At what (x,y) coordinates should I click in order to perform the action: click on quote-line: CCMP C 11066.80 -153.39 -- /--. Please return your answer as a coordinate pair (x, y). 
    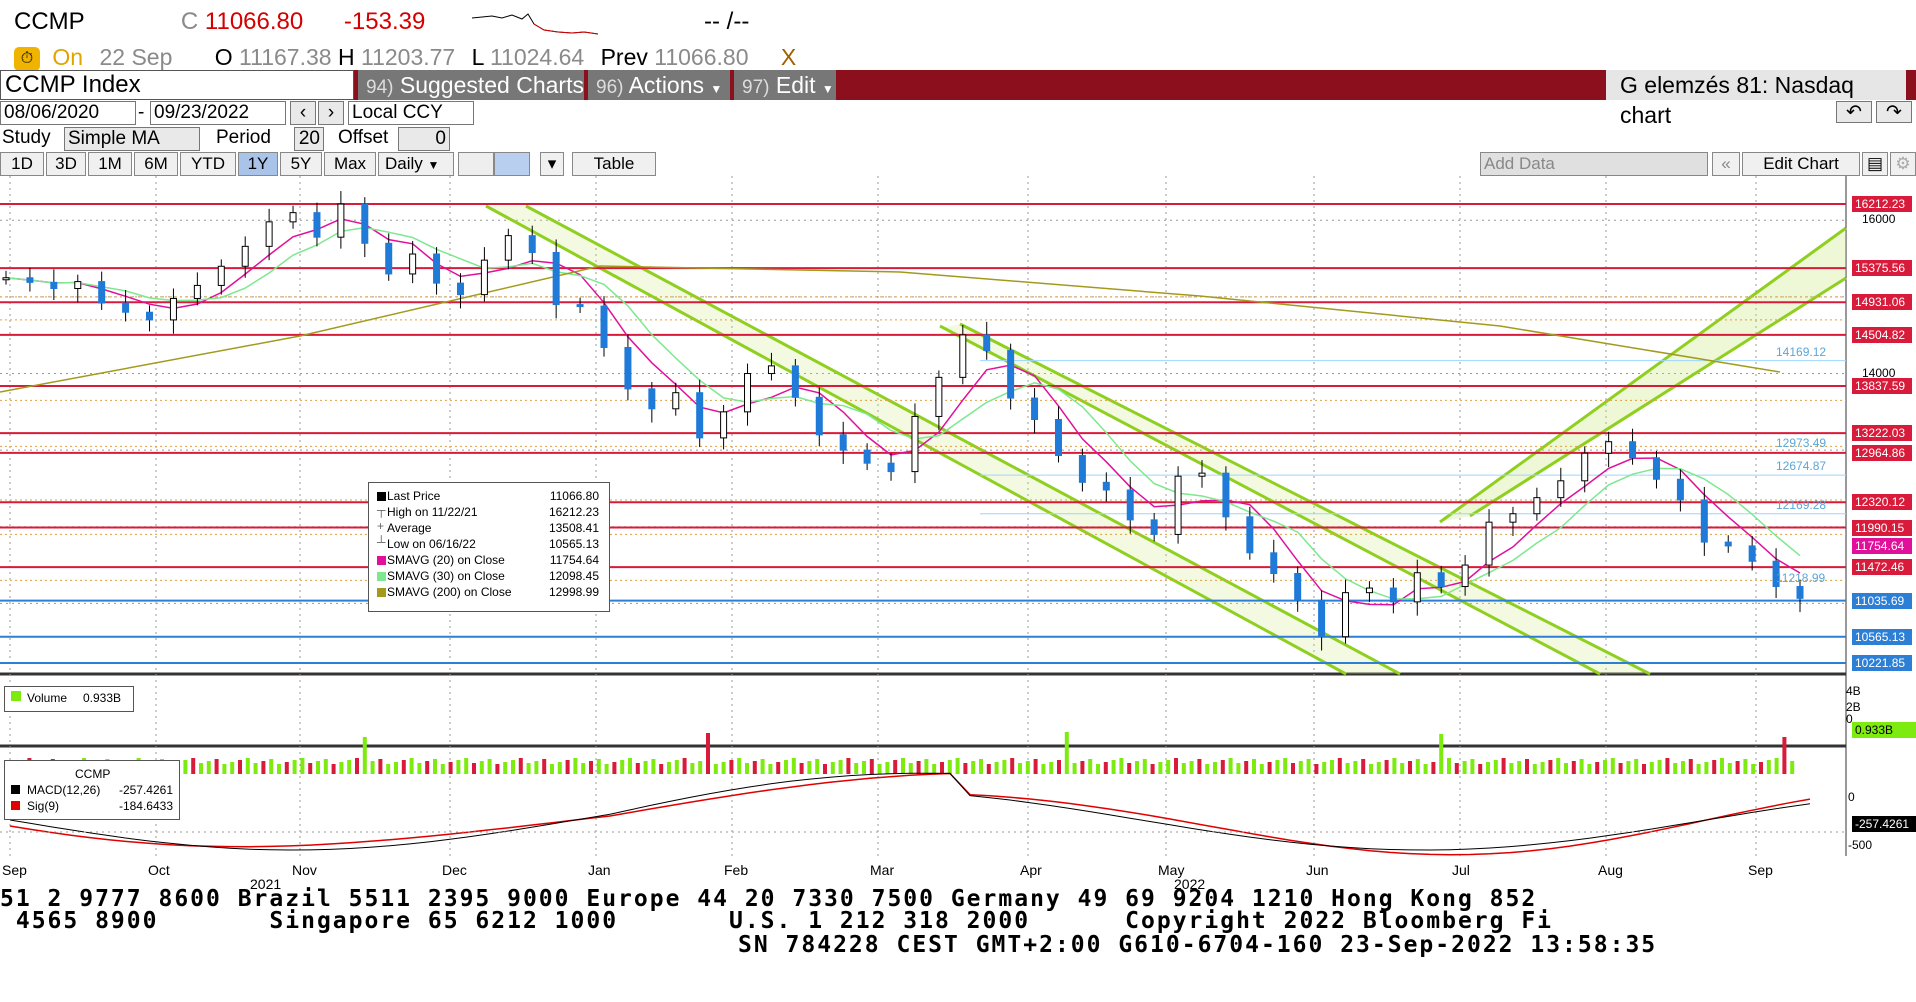
    Looking at the image, I should click on (381, 25).